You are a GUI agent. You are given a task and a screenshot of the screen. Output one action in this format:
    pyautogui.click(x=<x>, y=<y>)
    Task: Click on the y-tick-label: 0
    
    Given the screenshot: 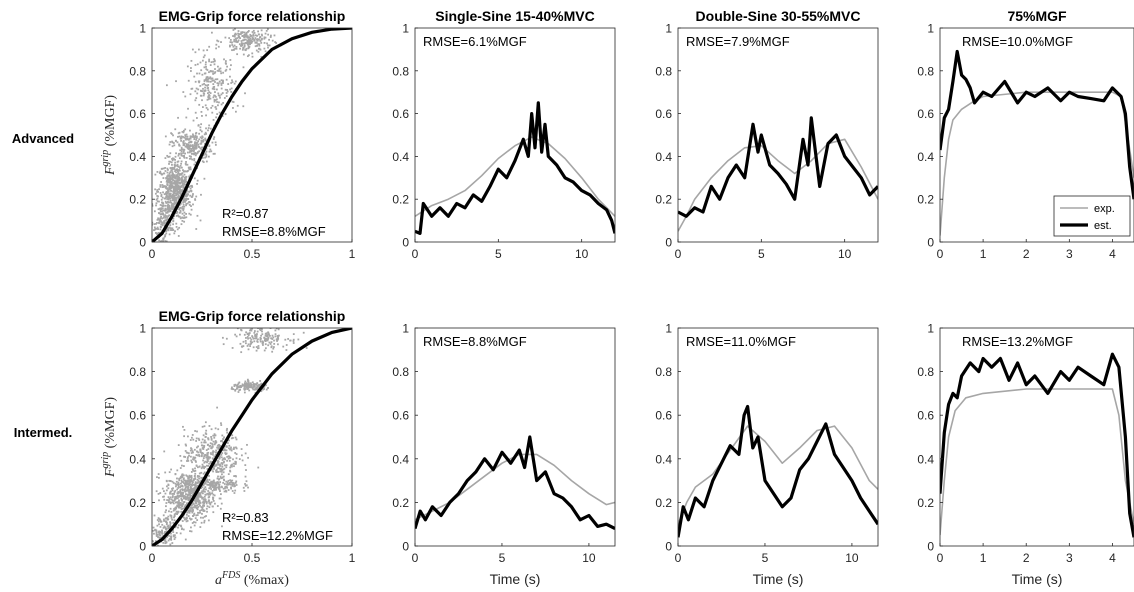 What is the action you would take?
    pyautogui.click(x=668, y=547)
    